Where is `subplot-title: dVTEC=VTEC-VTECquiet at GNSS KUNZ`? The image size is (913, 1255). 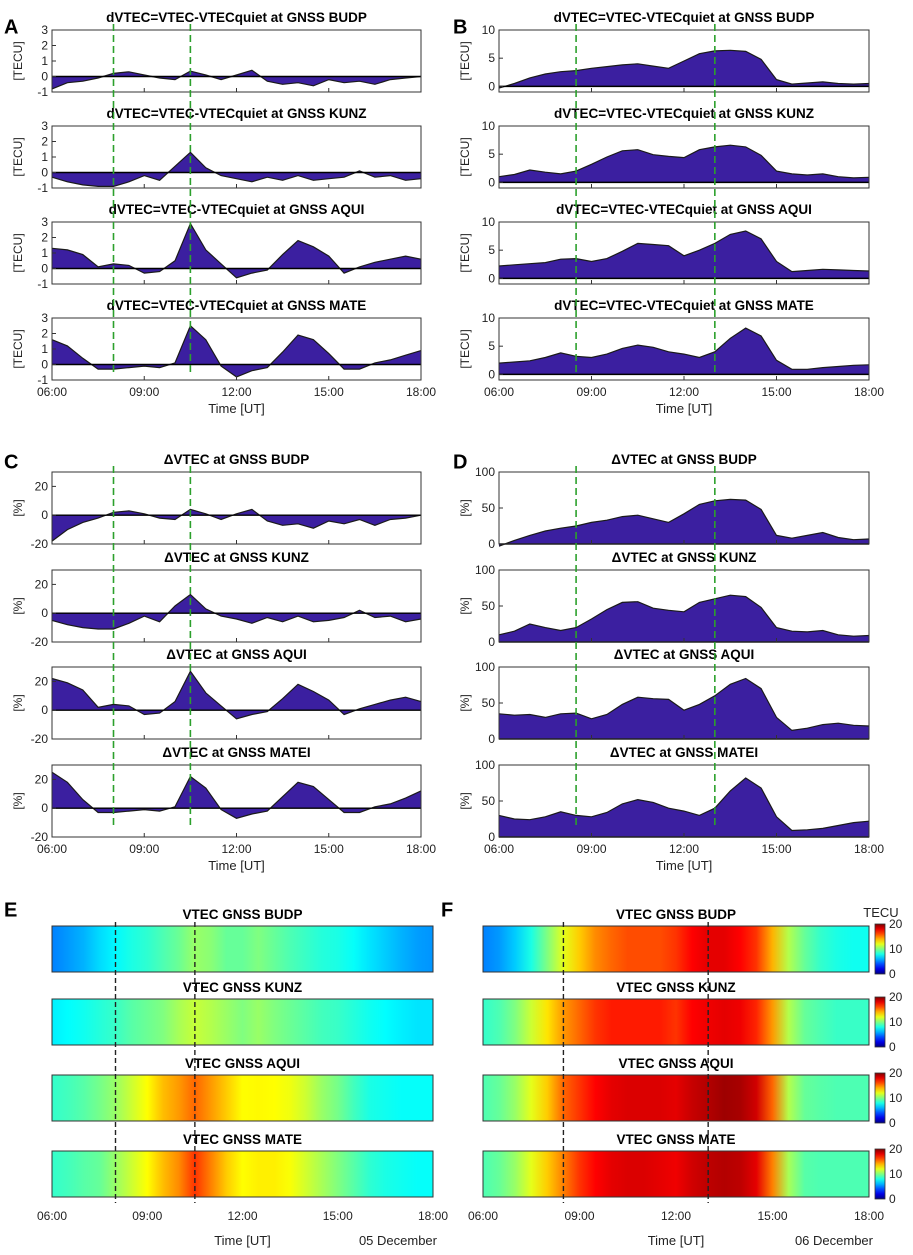 subplot-title: dVTEC=VTEC-VTECquiet at GNSS KUNZ is located at coordinates (237, 113).